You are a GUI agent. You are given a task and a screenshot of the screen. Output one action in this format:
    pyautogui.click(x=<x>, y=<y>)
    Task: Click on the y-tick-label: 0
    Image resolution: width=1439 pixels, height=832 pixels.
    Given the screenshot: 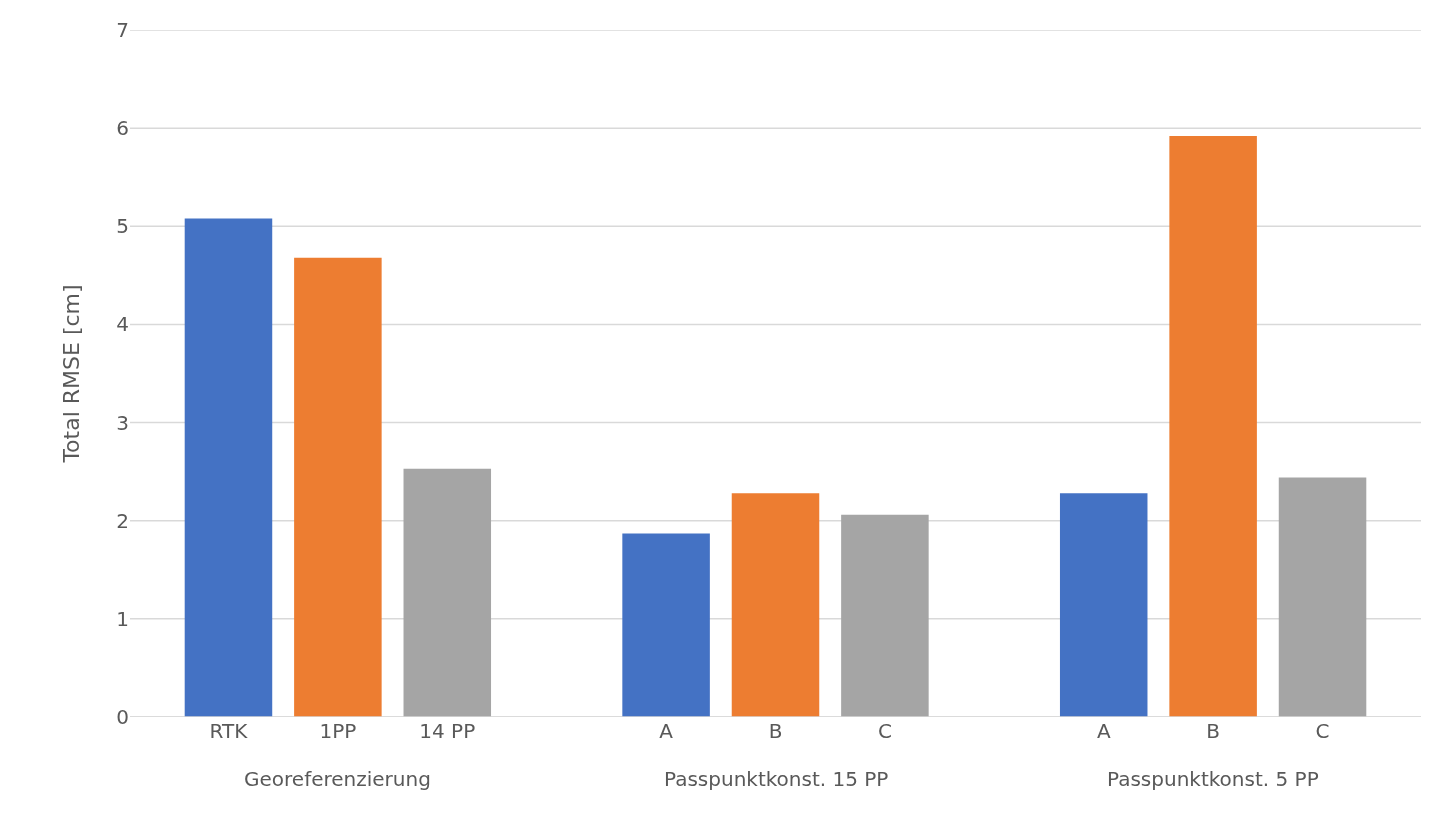 What is the action you would take?
    pyautogui.click(x=122, y=717)
    